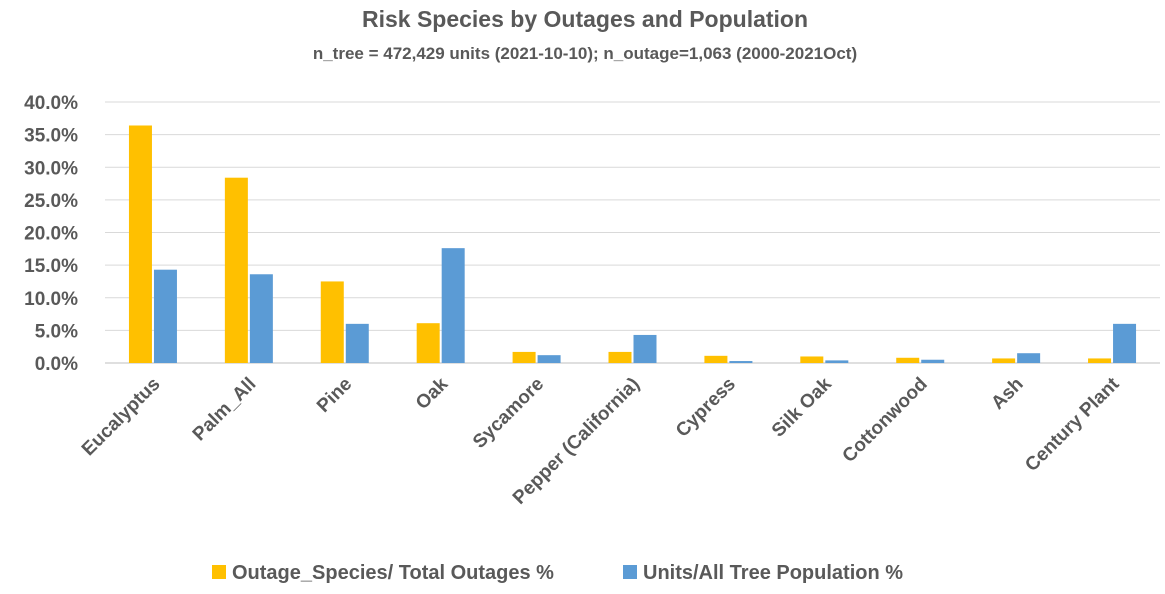  Describe the element at coordinates (225, 410) in the screenshot. I see `x-tick-label: Palm_All` at that location.